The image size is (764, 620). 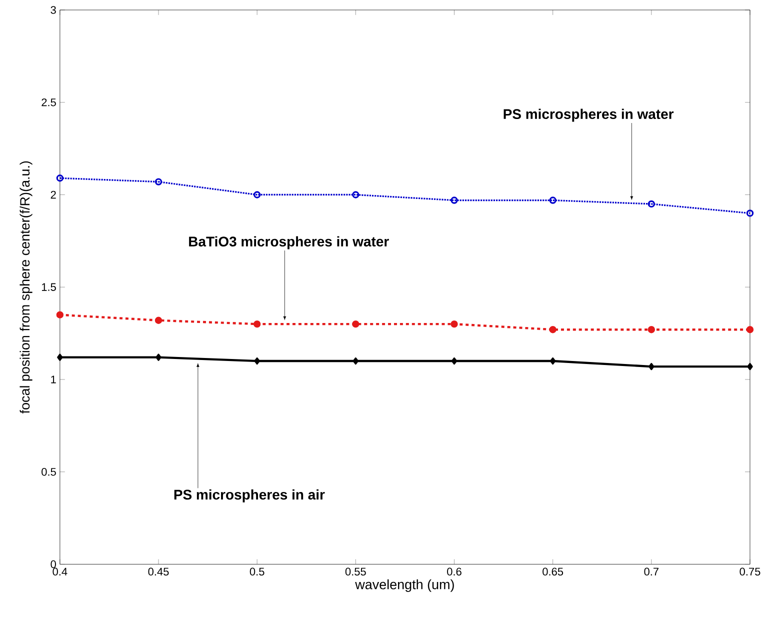 What do you see at coordinates (49, 472) in the screenshot?
I see `y-tick-label: 0.5` at bounding box center [49, 472].